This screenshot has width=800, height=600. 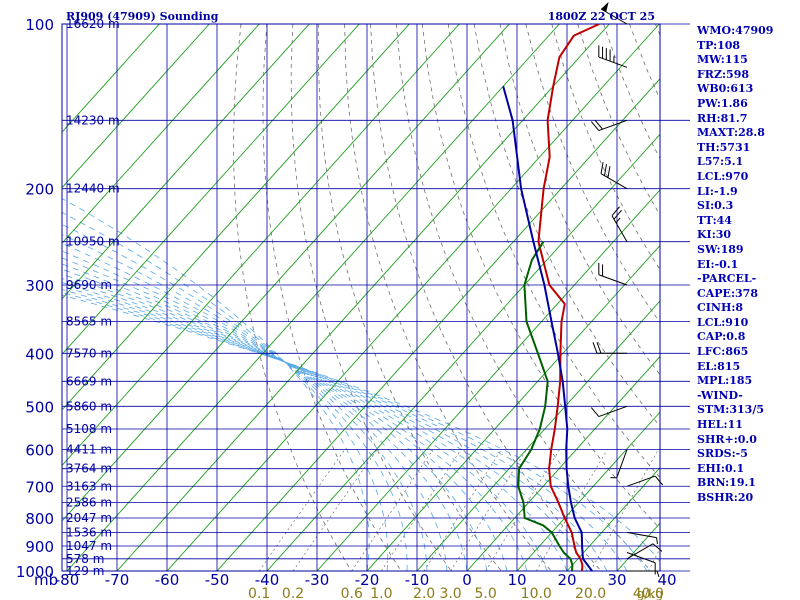 What do you see at coordinates (93, 242) in the screenshot?
I see `height-label: 10950 m` at bounding box center [93, 242].